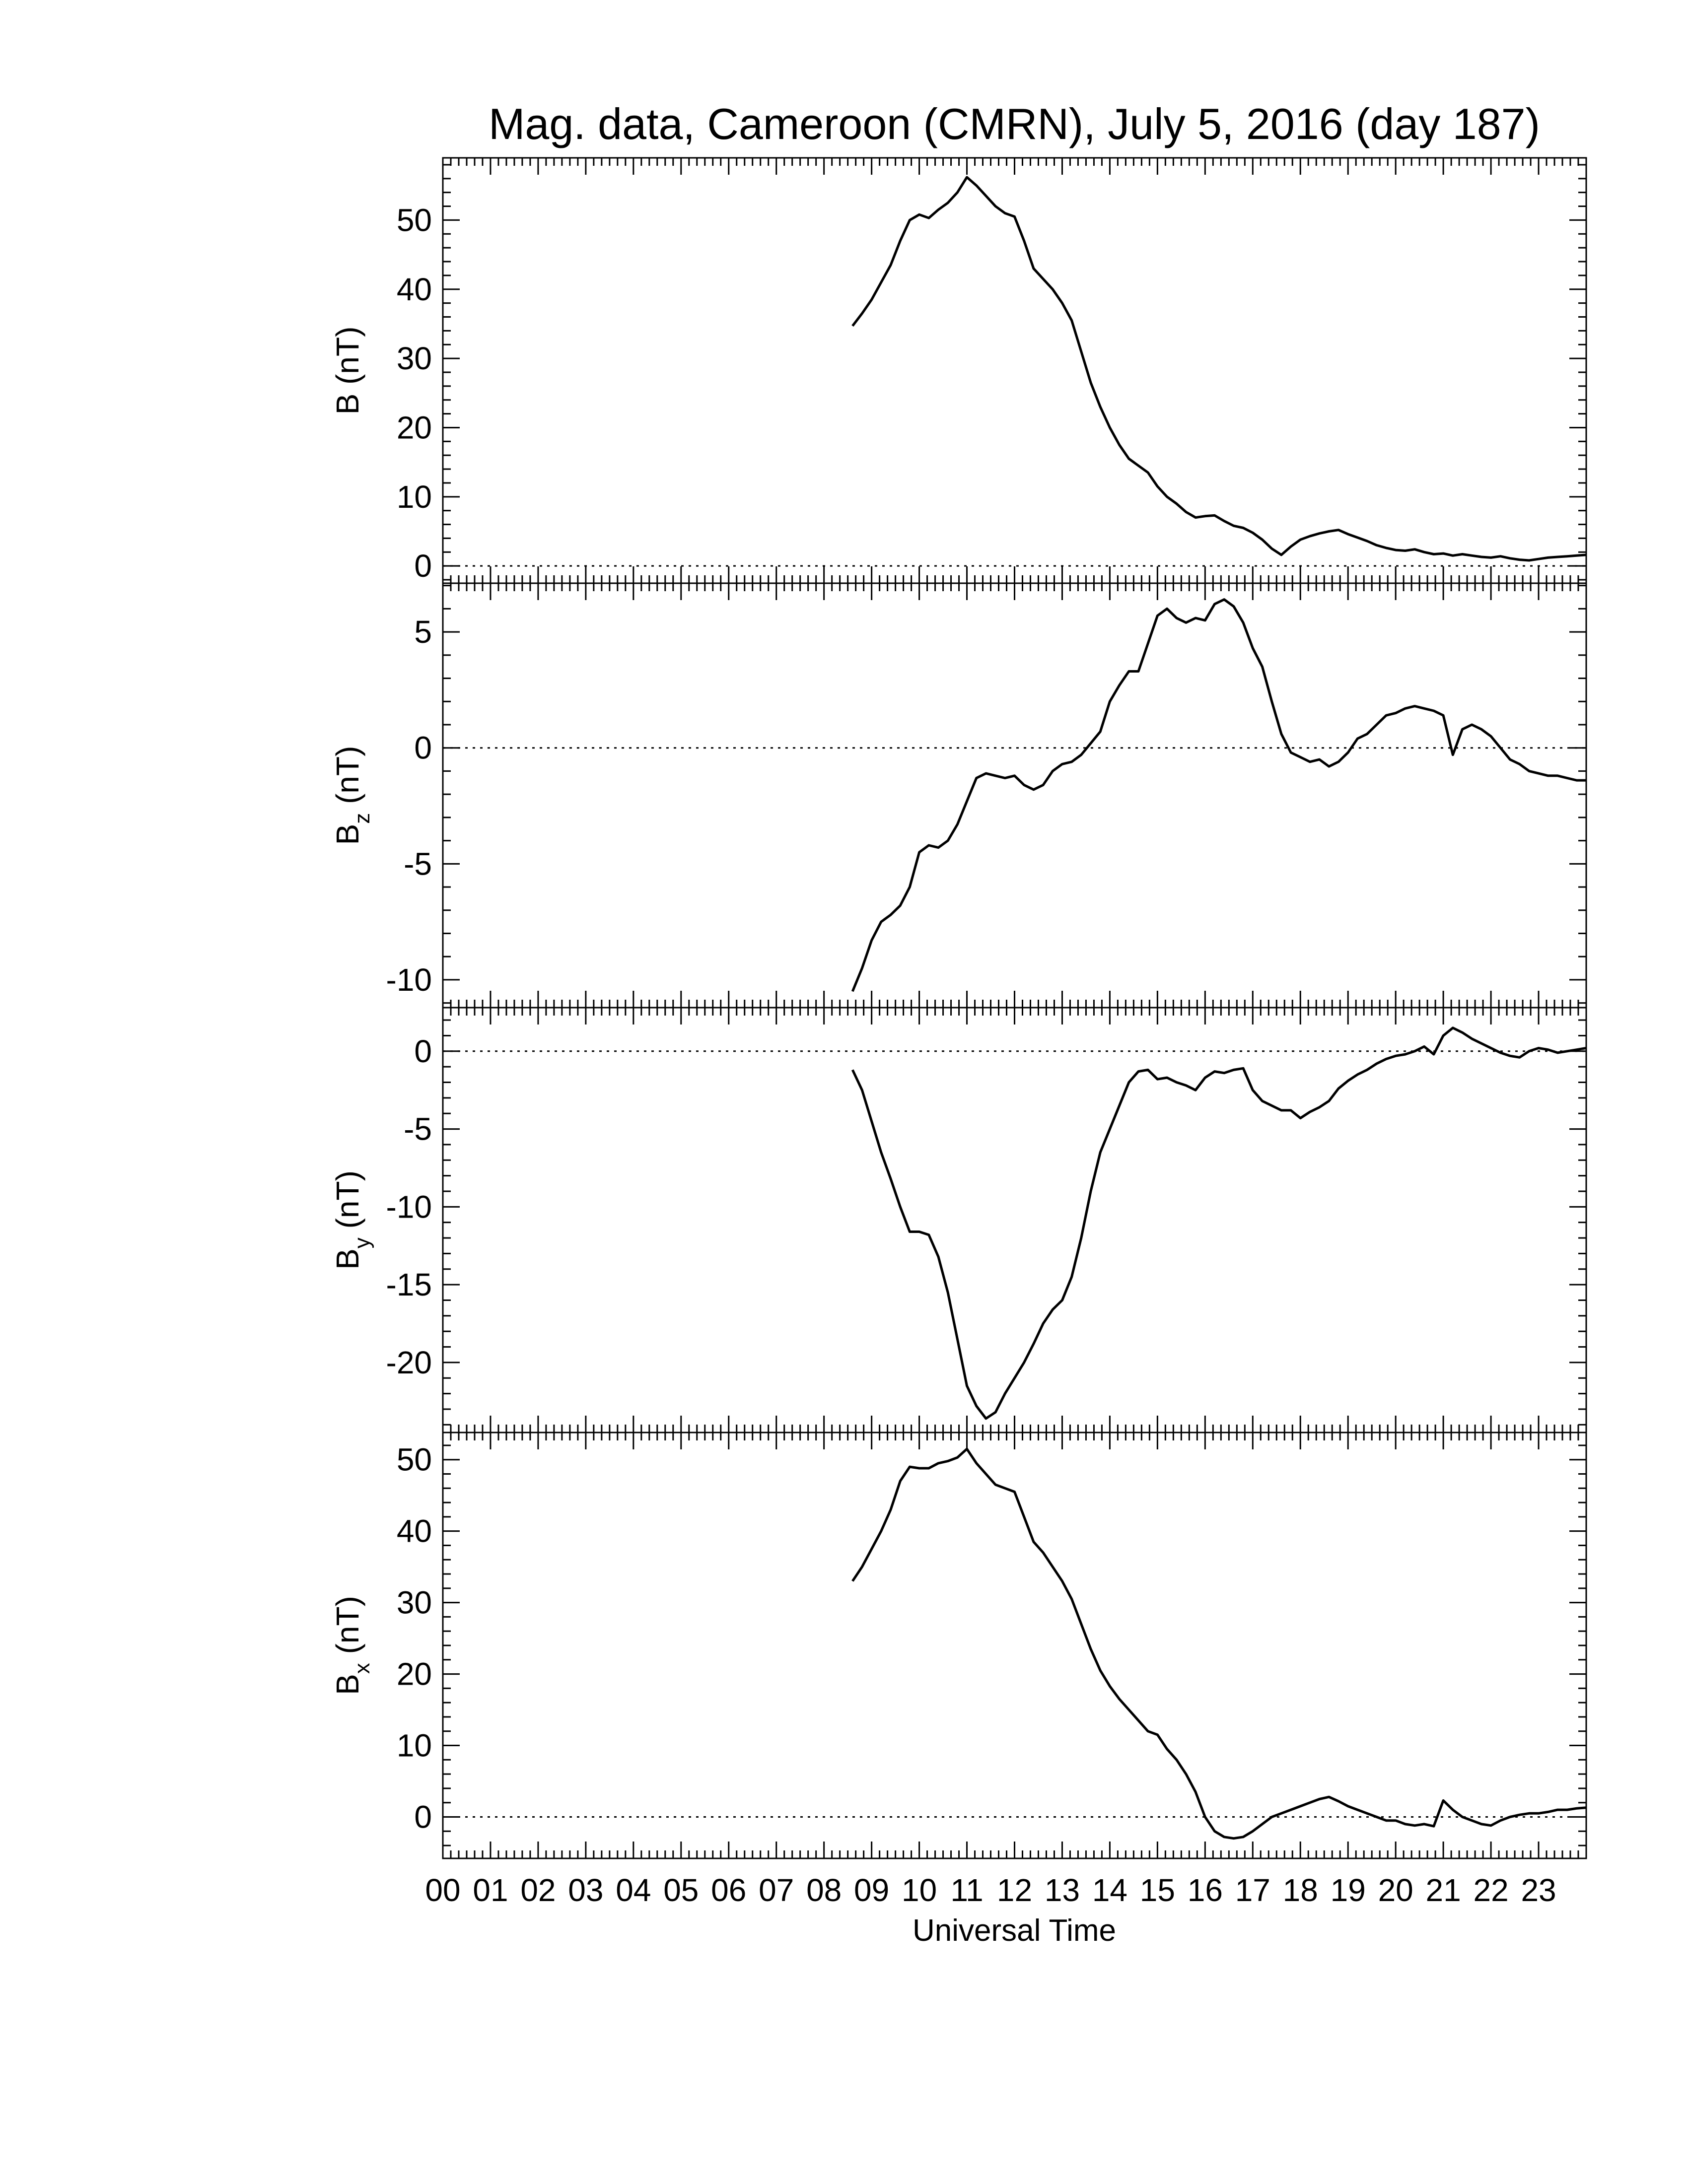 The height and width of the screenshot is (2184, 1688). What do you see at coordinates (776, 1890) in the screenshot?
I see `x-tick-label: 07` at bounding box center [776, 1890].